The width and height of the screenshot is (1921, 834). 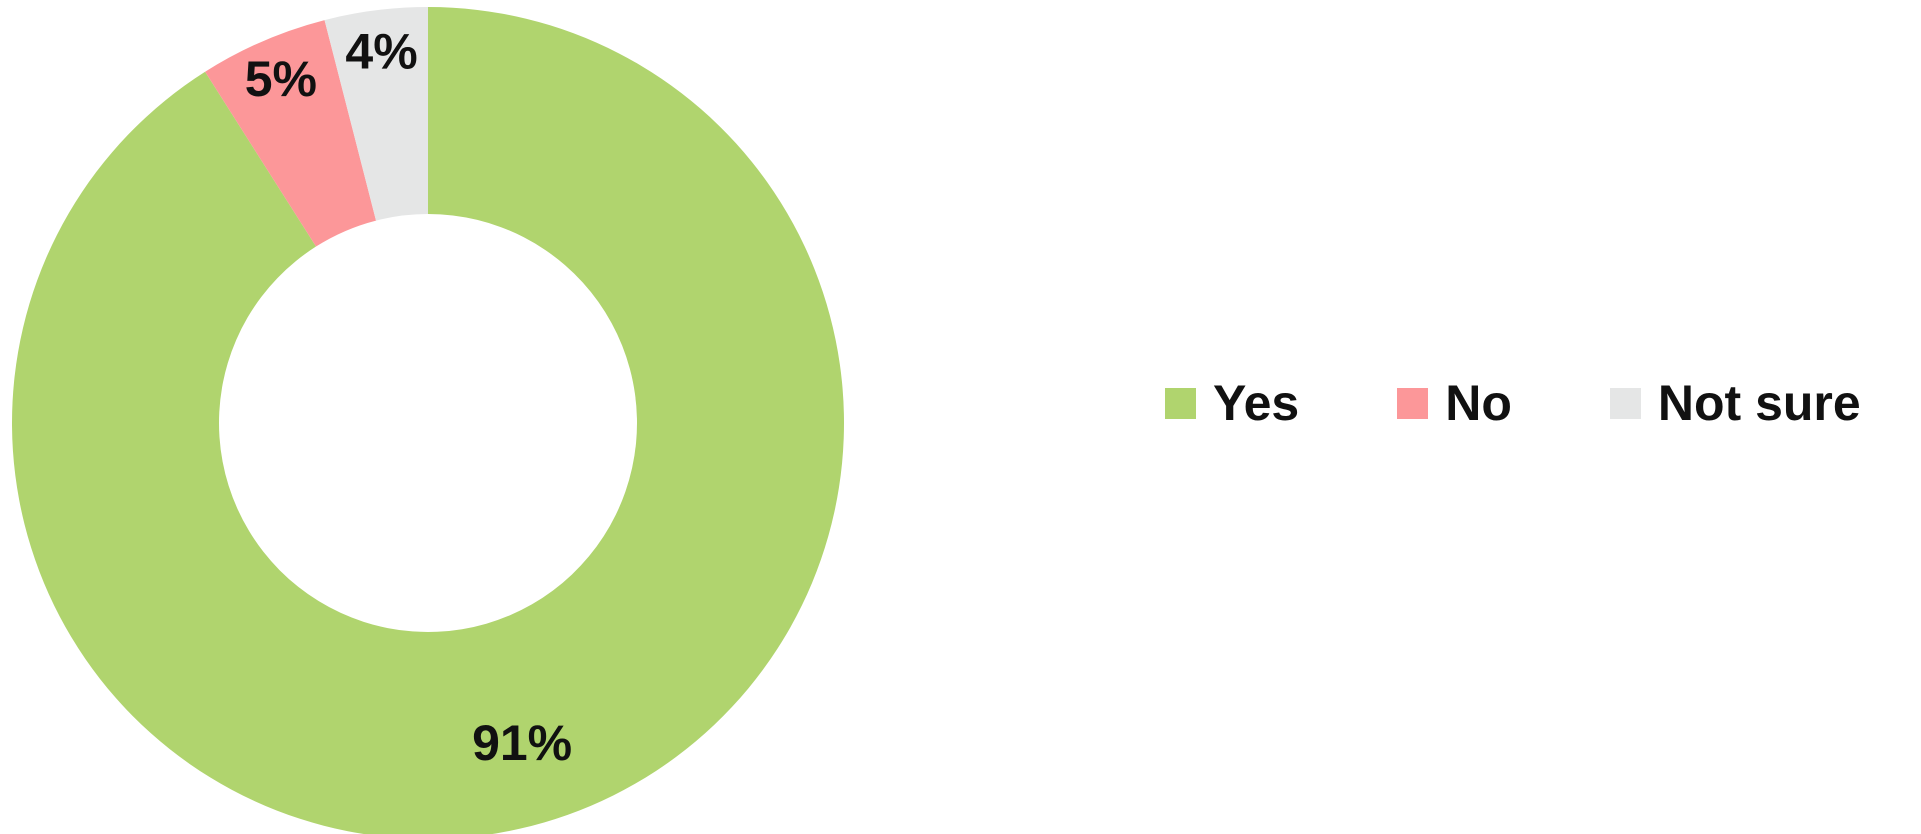 I want to click on legend-swatch-not-sure, so click(x=1625, y=403).